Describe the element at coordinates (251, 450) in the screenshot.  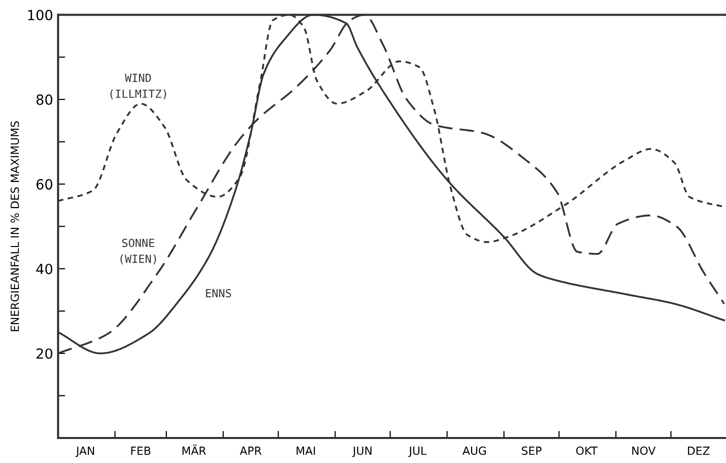
I see `x-tick-label: APR` at that location.